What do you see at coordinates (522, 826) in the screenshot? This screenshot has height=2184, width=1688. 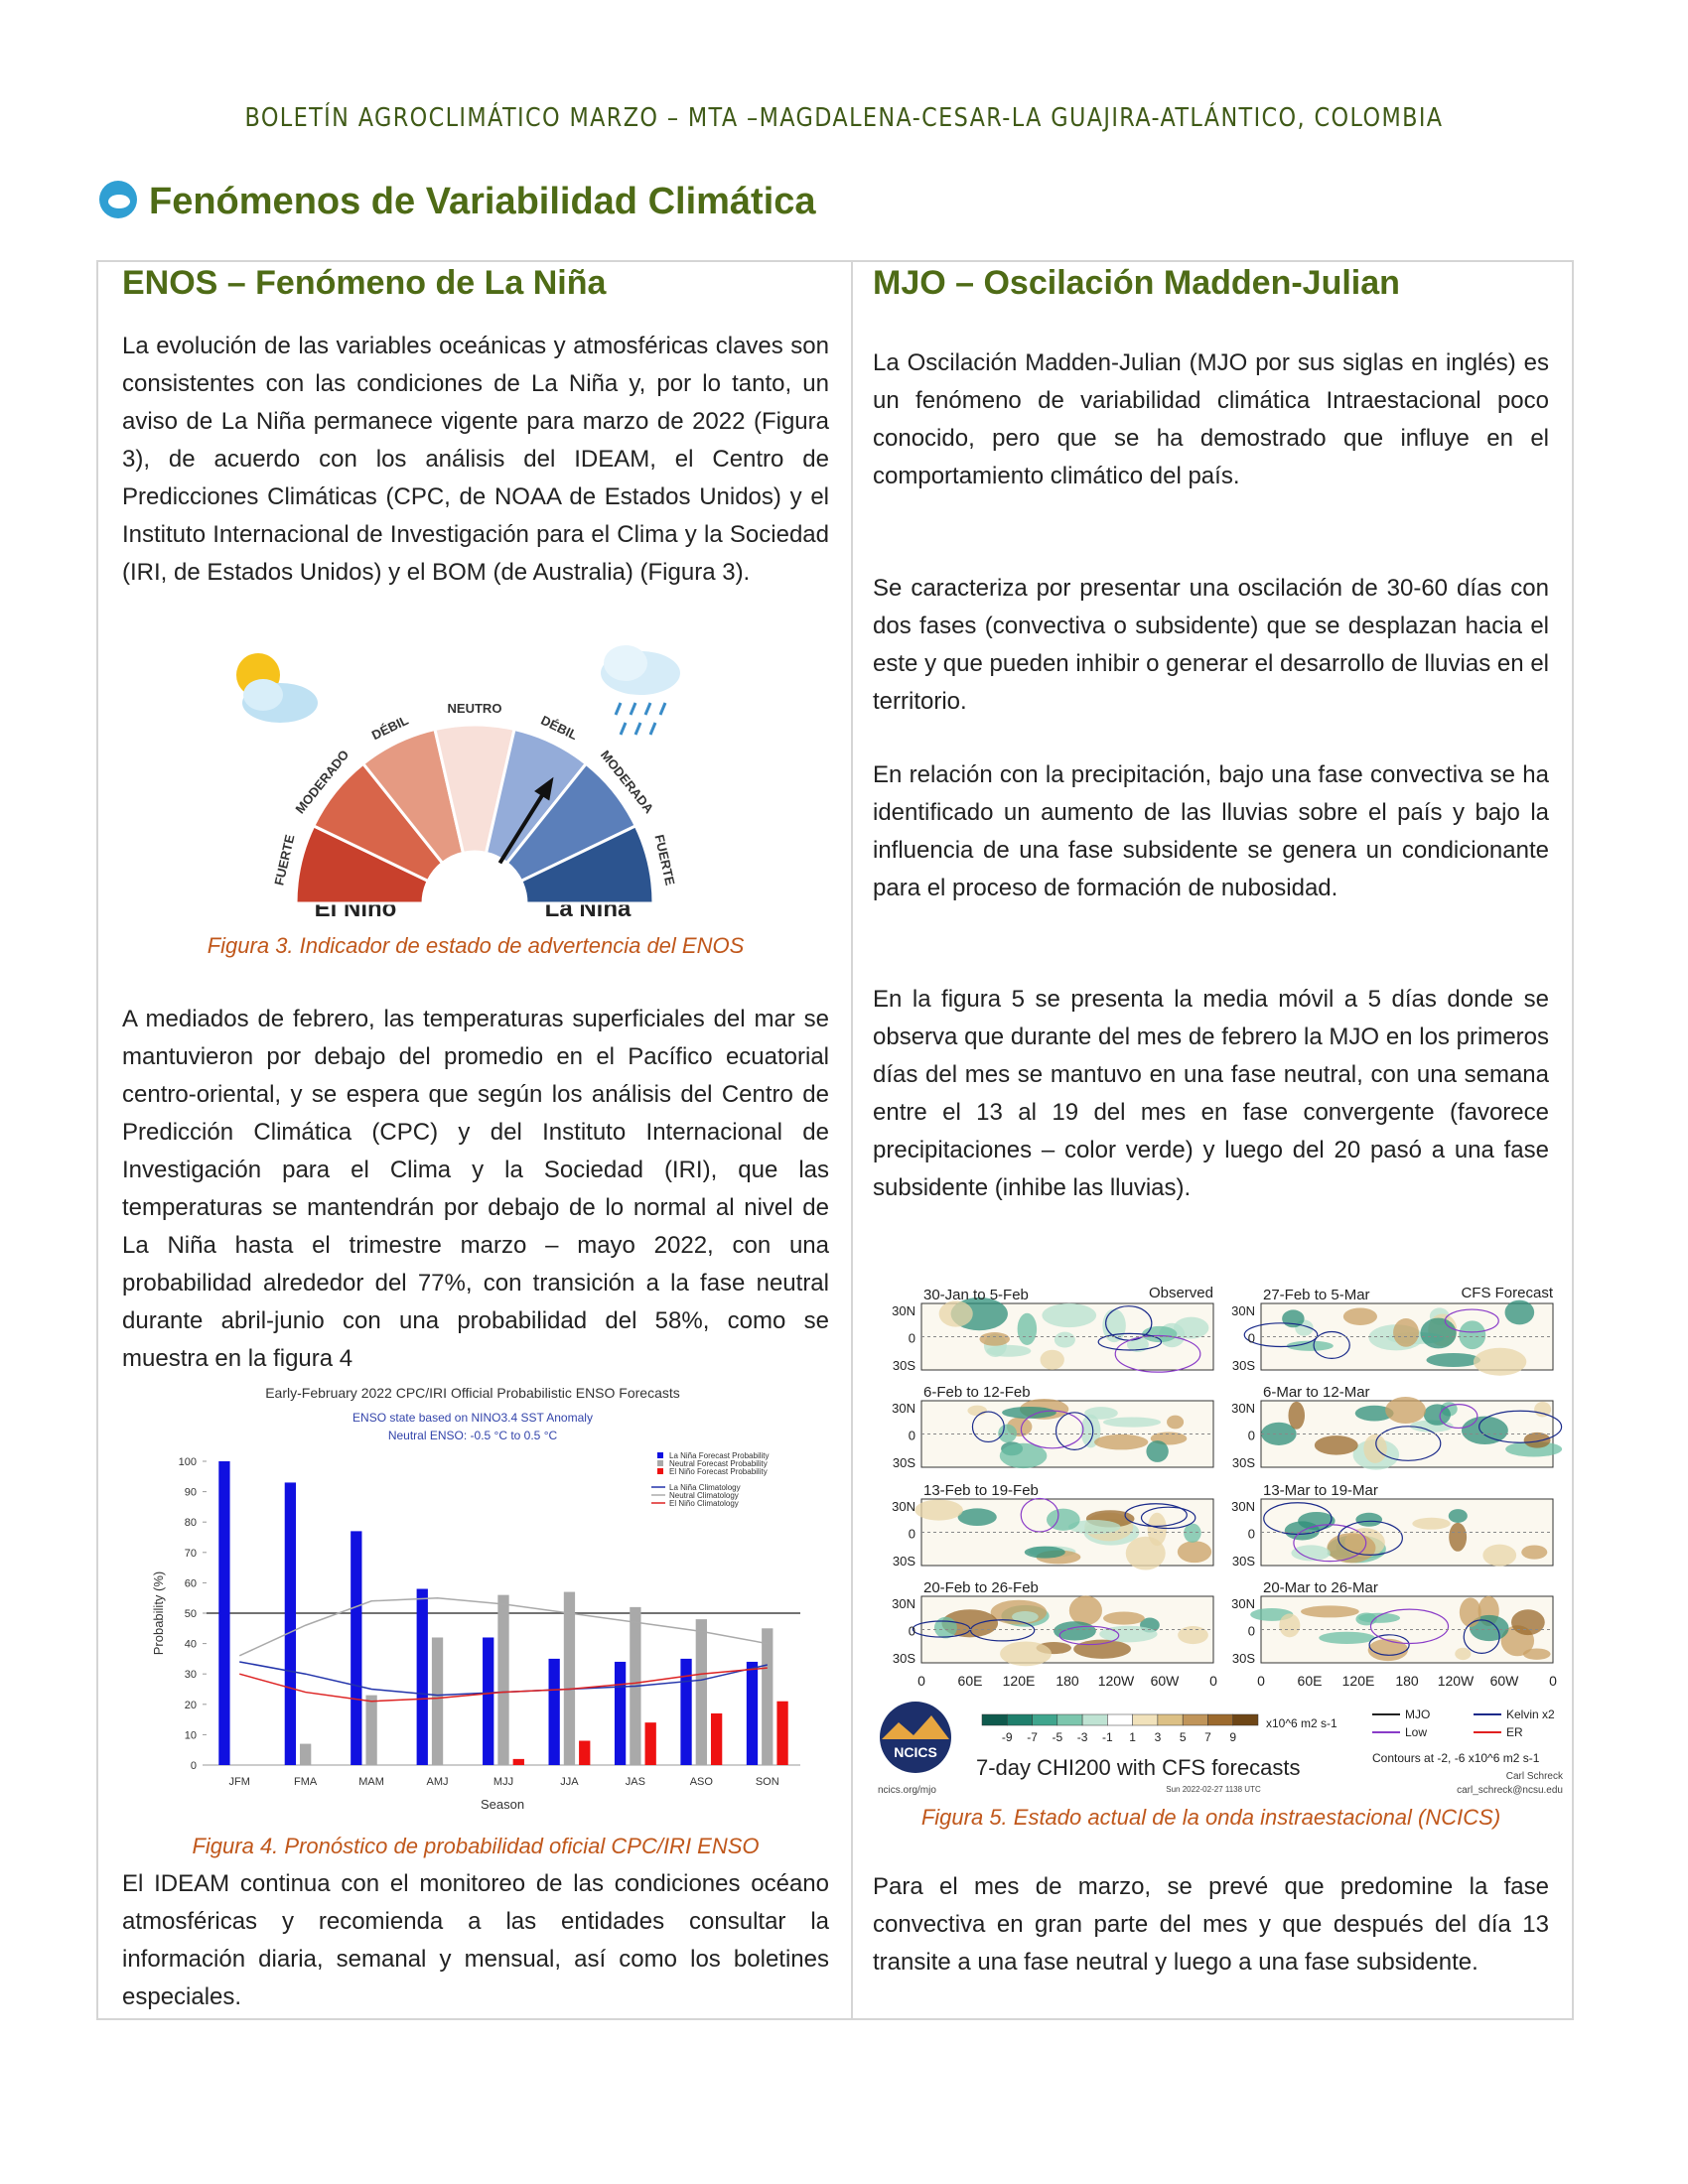 I see `gauge-arrow` at bounding box center [522, 826].